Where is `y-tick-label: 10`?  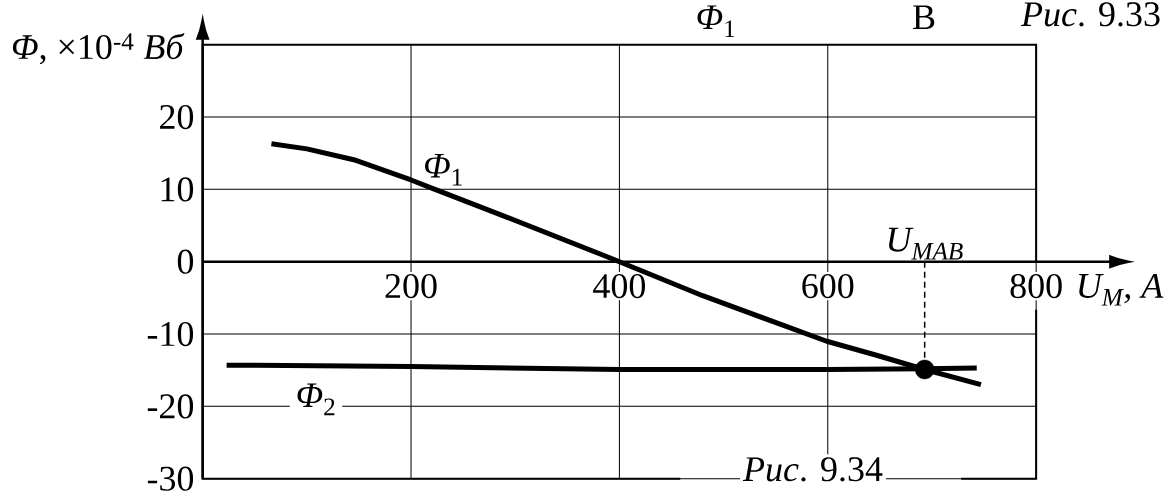 y-tick-label: 10 is located at coordinates (177, 189).